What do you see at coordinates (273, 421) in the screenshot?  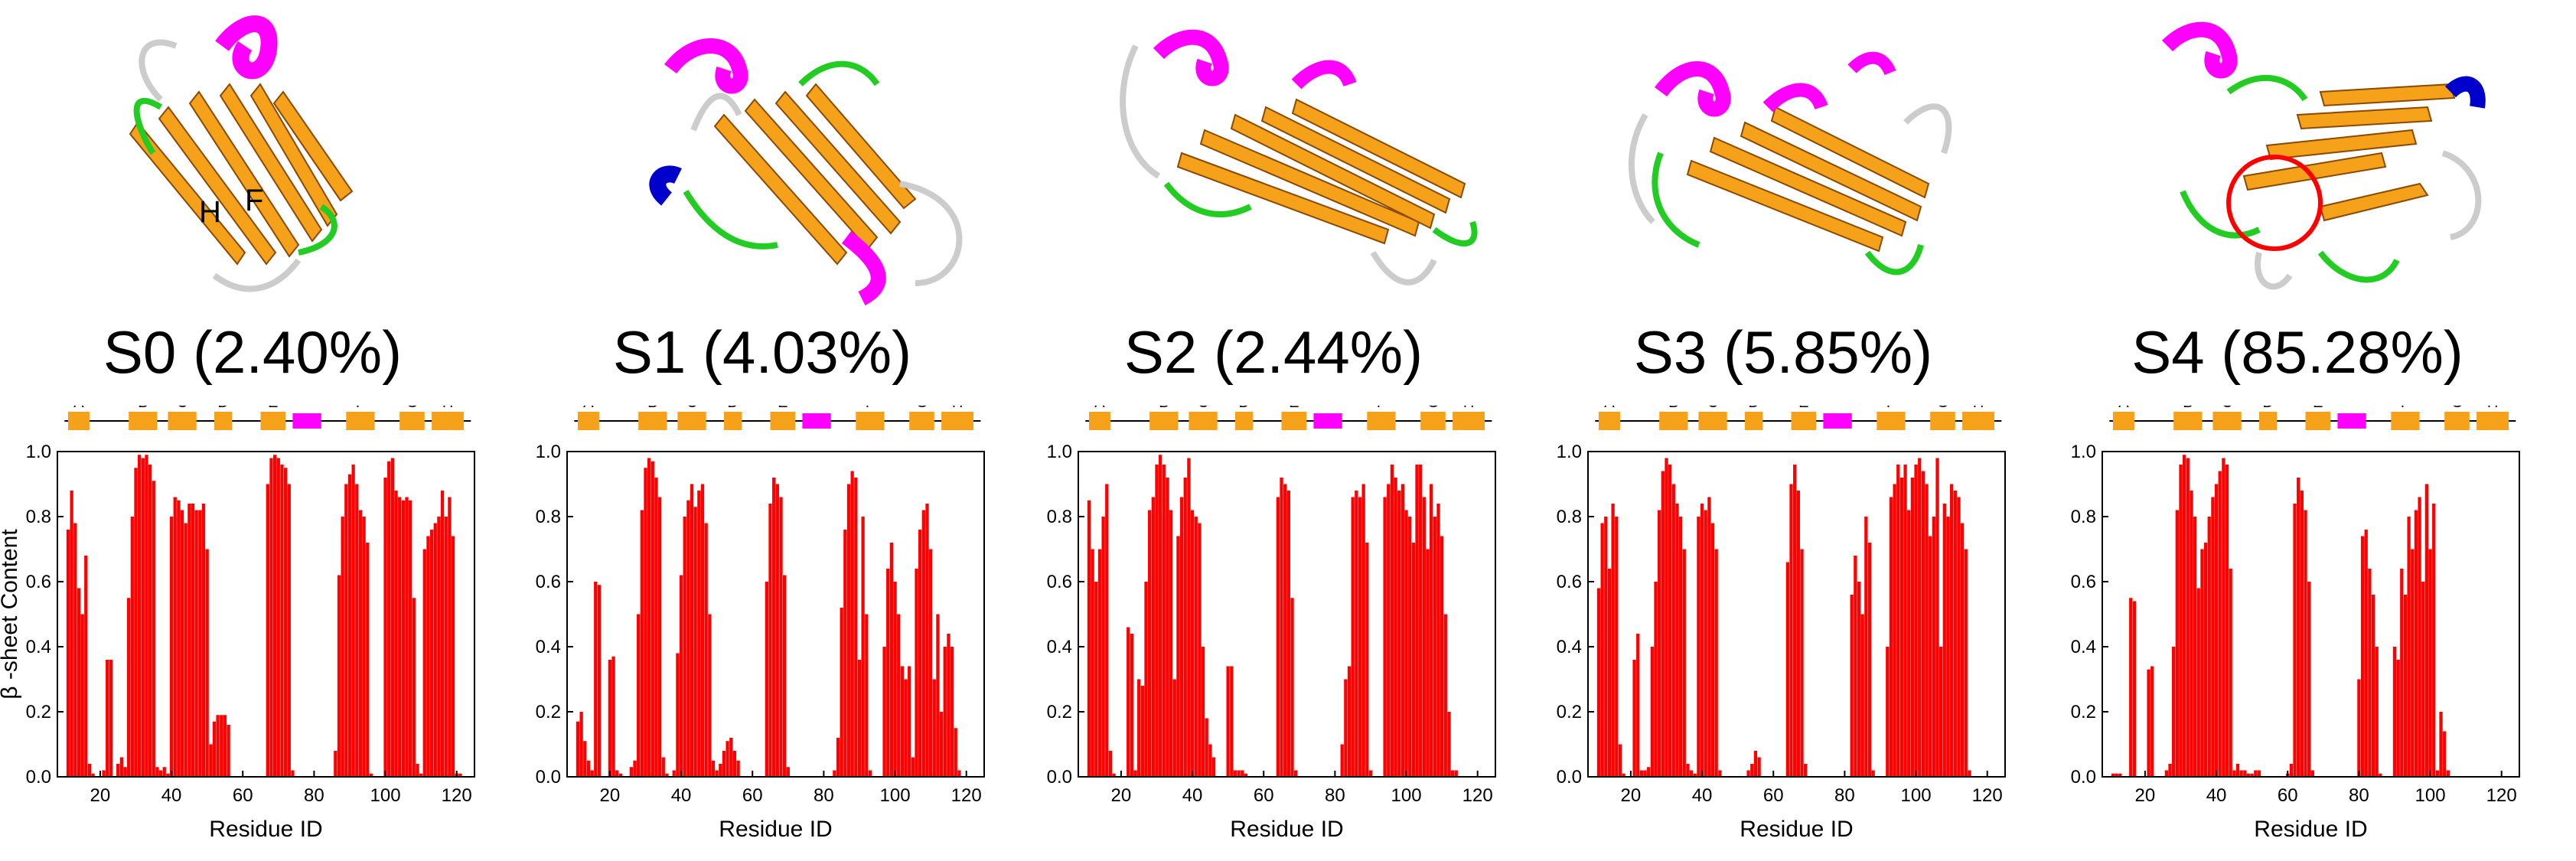 I see `ss-strand-E` at bounding box center [273, 421].